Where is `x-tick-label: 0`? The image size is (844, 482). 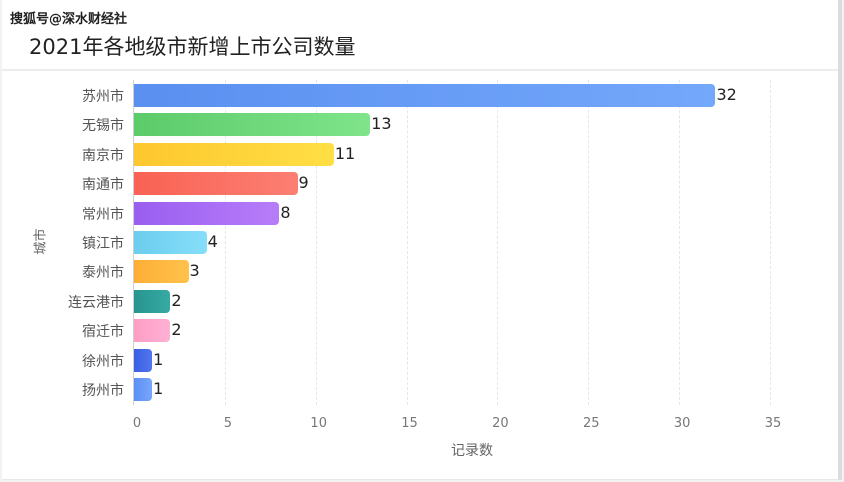 x-tick-label: 0 is located at coordinates (137, 423).